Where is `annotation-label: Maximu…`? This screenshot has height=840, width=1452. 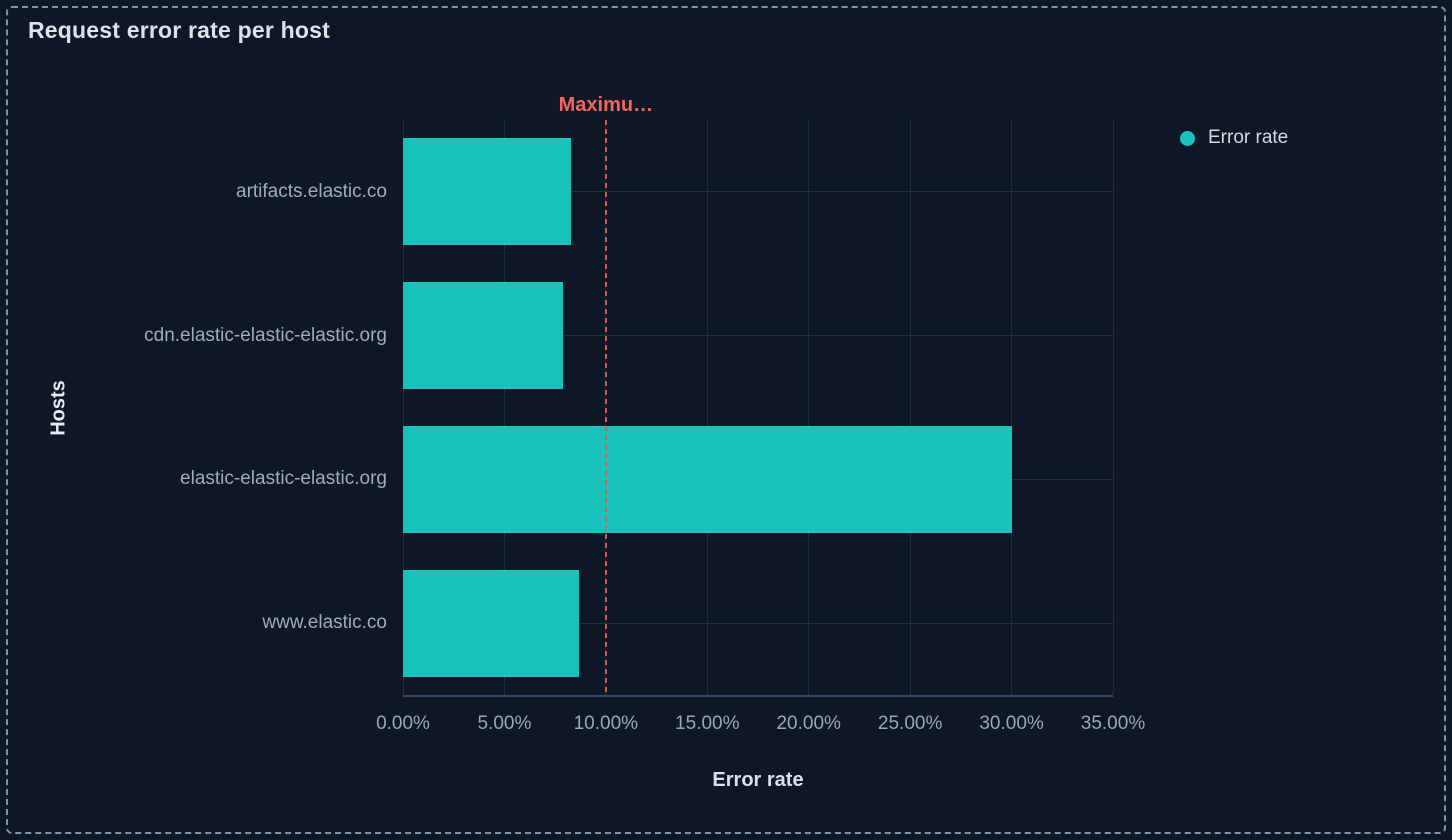 annotation-label: Maximu… is located at coordinates (606, 105).